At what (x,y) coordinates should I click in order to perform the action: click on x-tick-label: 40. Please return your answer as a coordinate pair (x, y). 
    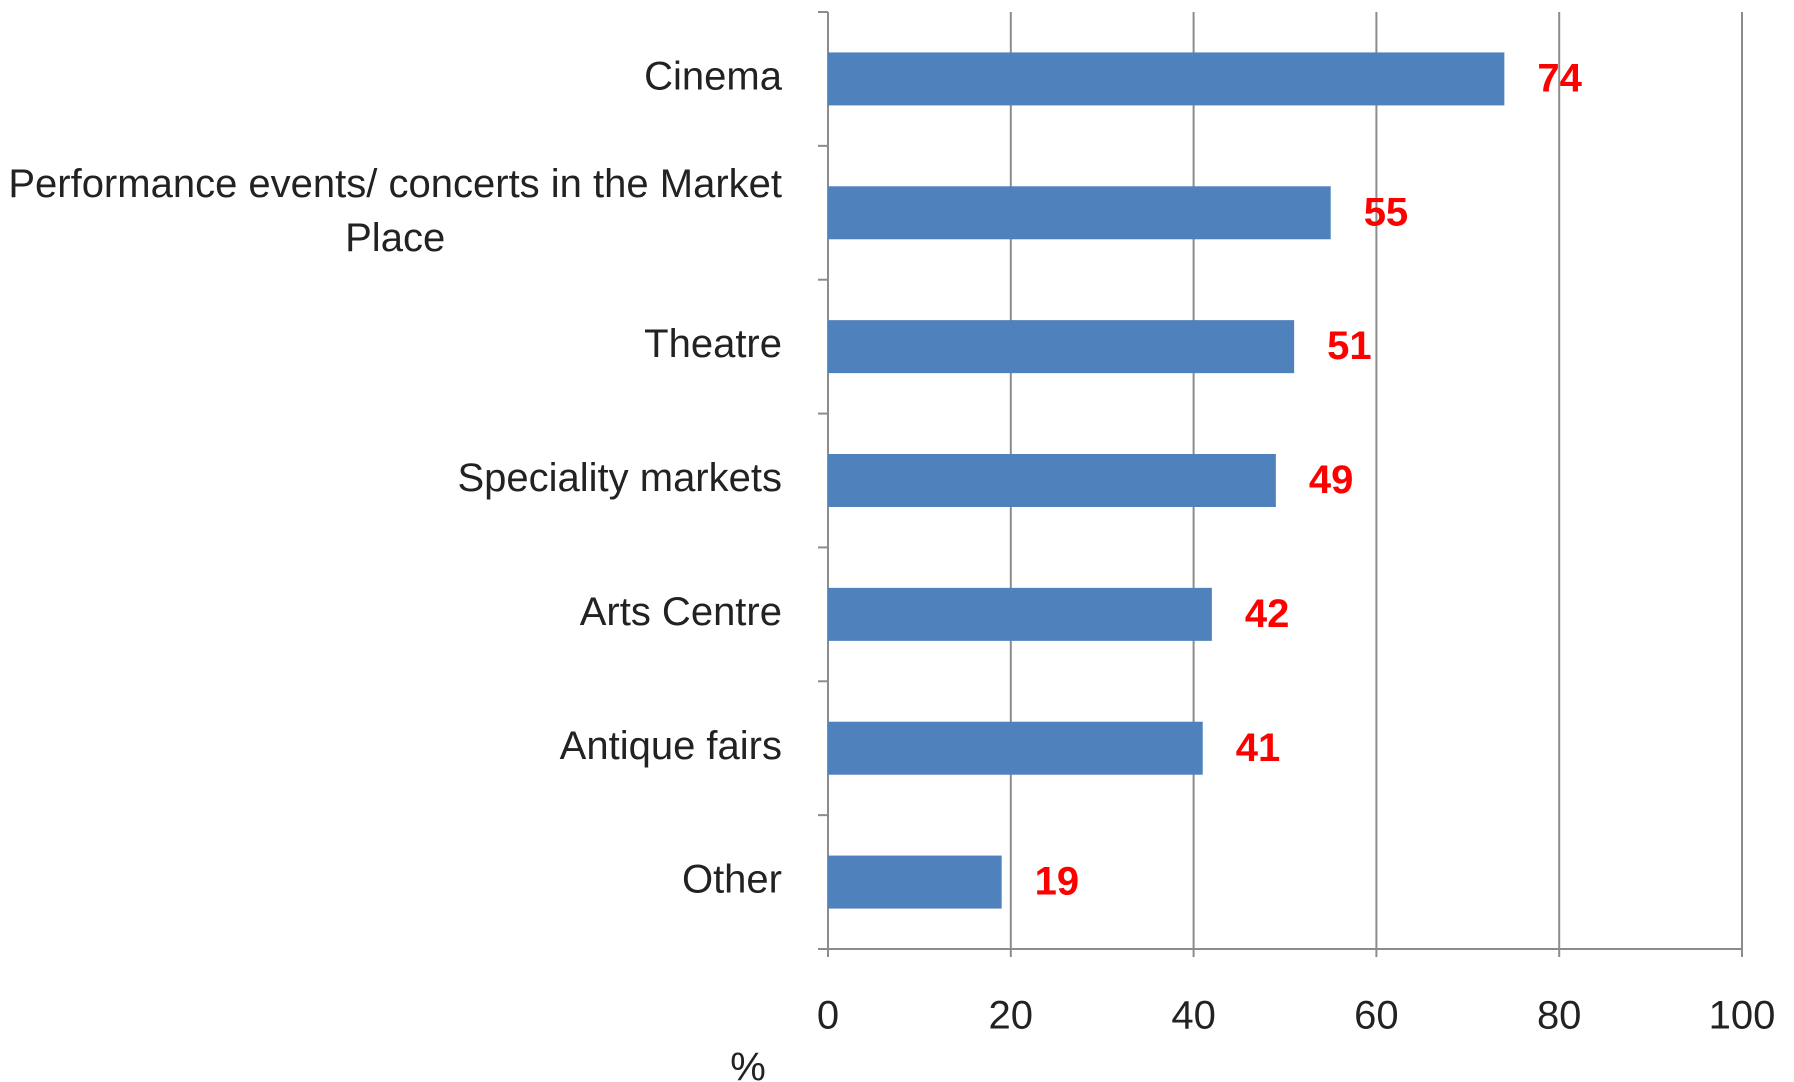
    Looking at the image, I should click on (1193, 1016).